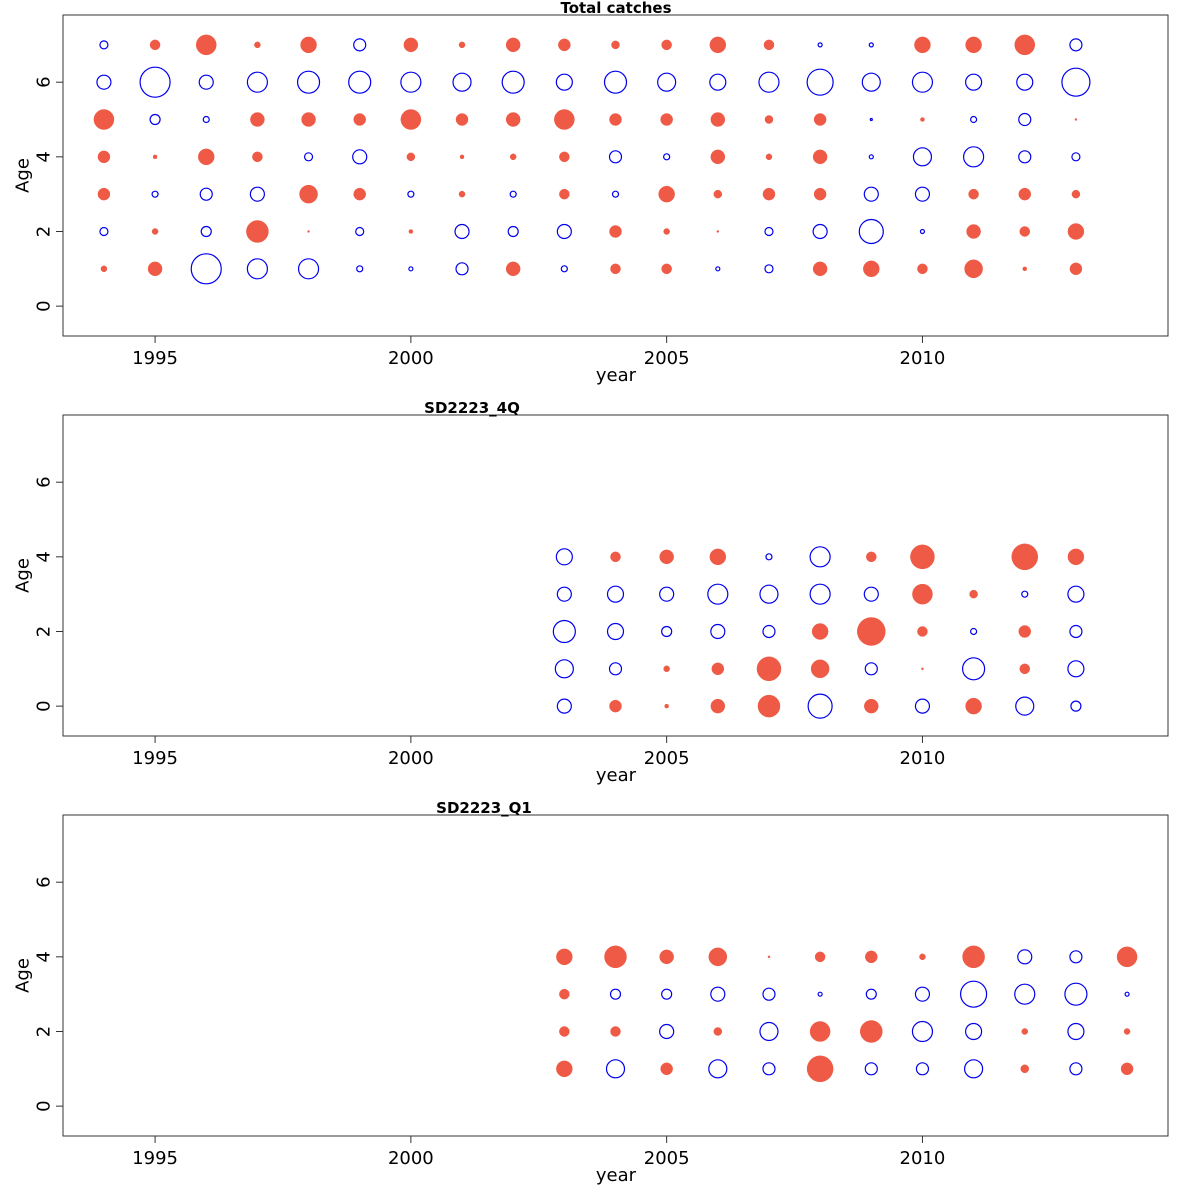  I want to click on y-tick-label: 2, so click(43, 1031).